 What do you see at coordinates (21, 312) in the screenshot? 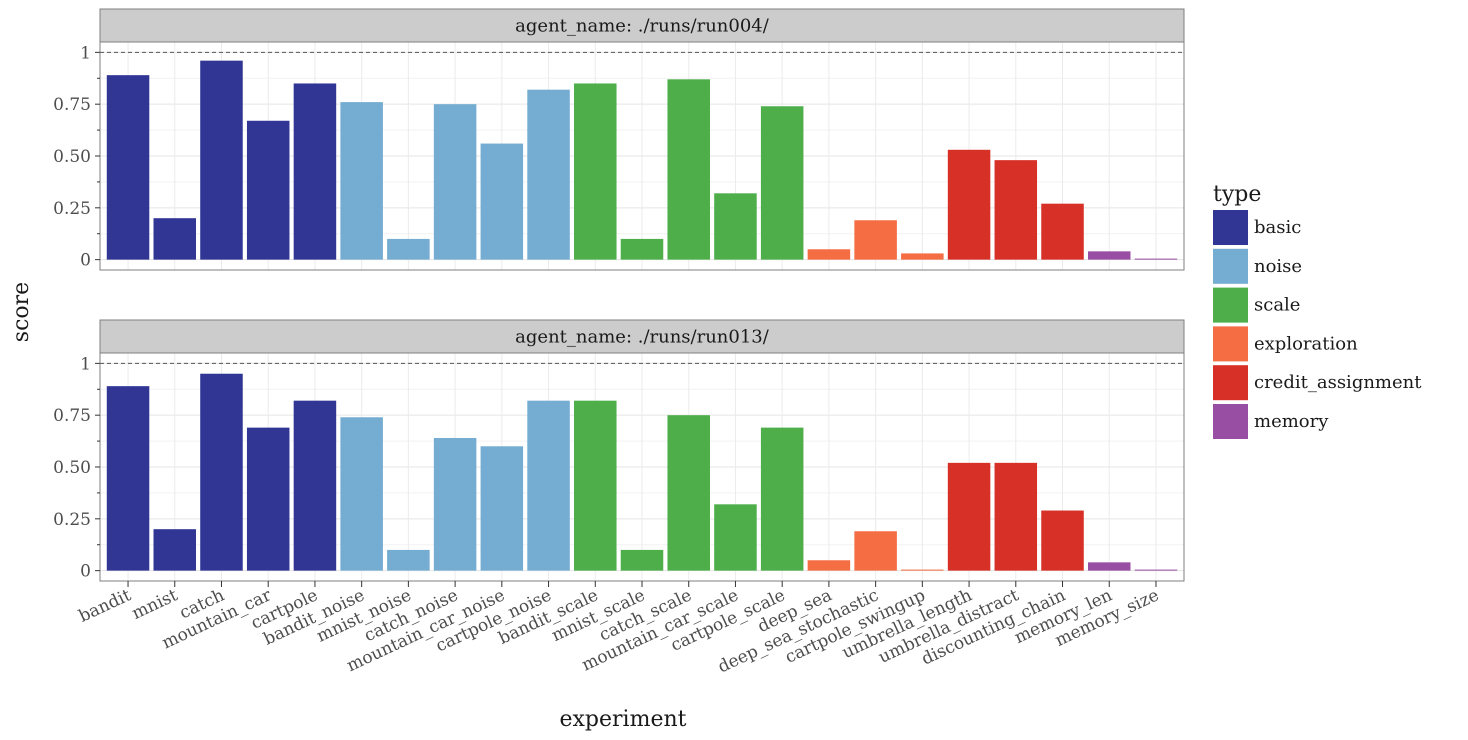
I see `y-axis-title: score` at bounding box center [21, 312].